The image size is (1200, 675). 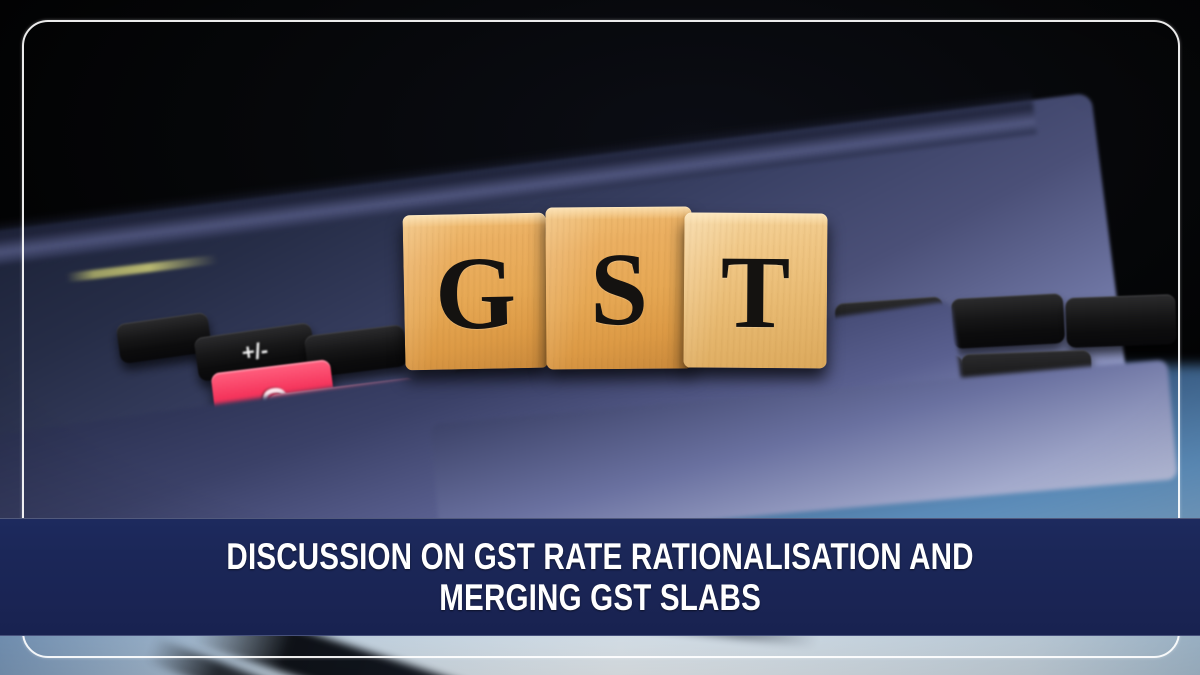 I want to click on wooden-block-t: T, so click(x=755, y=290).